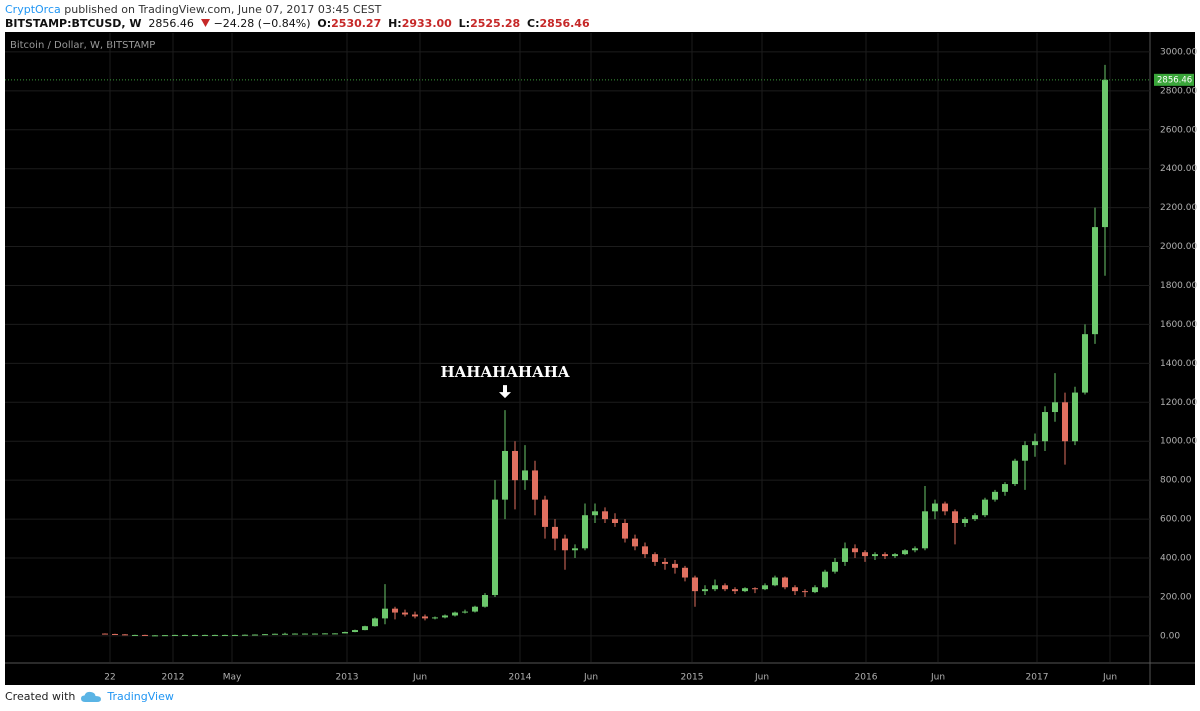  I want to click on x-tick-label: 22, so click(109, 678).